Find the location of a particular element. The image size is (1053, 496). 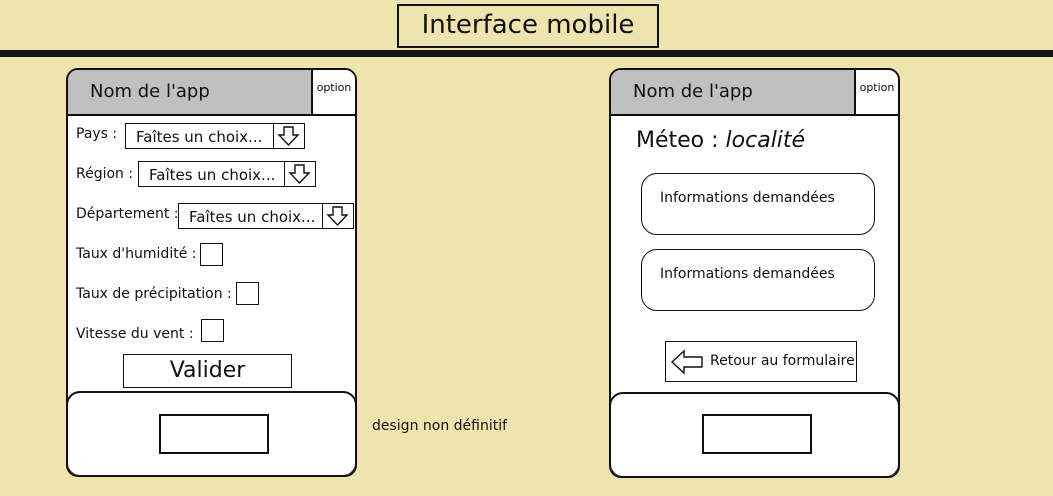

back-to-form-button: Retour au formulaire is located at coordinates (761, 361).